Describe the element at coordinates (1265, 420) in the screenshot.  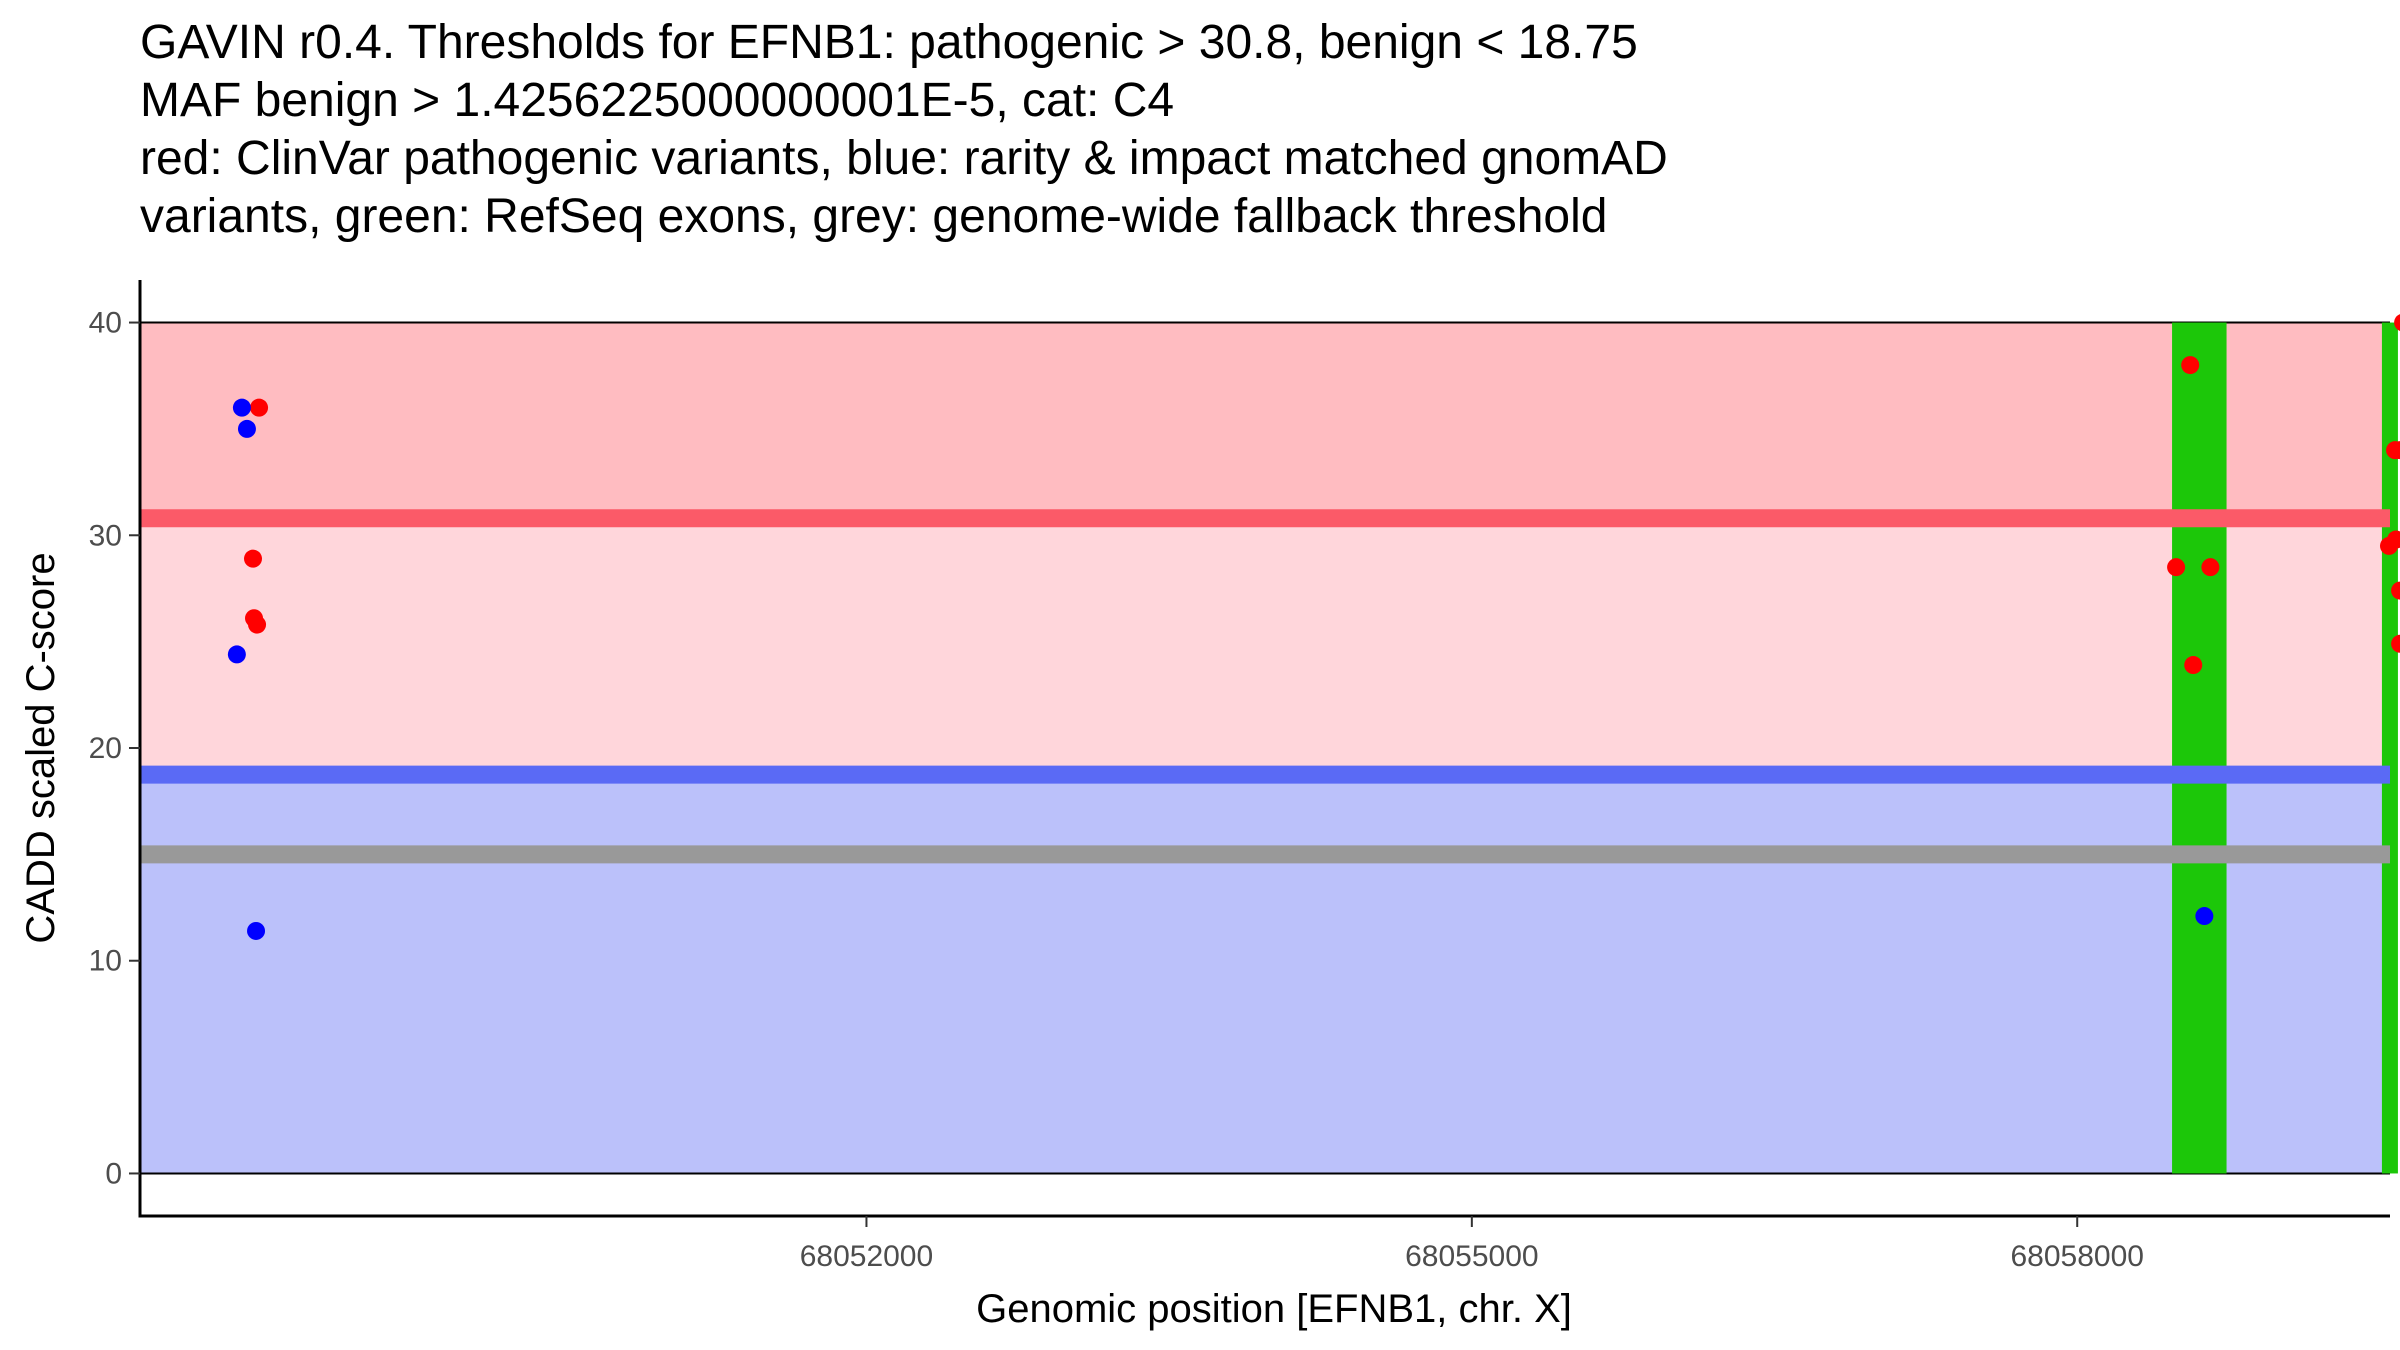
I see `pathogenic-zone` at that location.